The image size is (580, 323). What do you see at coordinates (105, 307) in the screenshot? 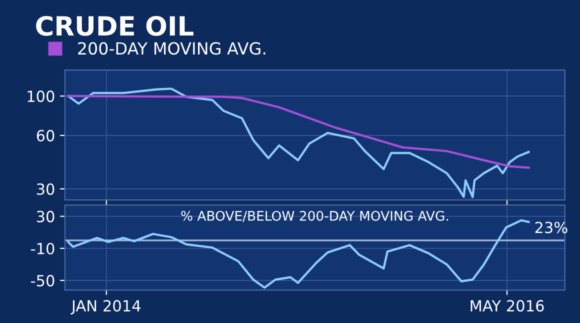
I see `x-tick-label: JAN 2014` at bounding box center [105, 307].